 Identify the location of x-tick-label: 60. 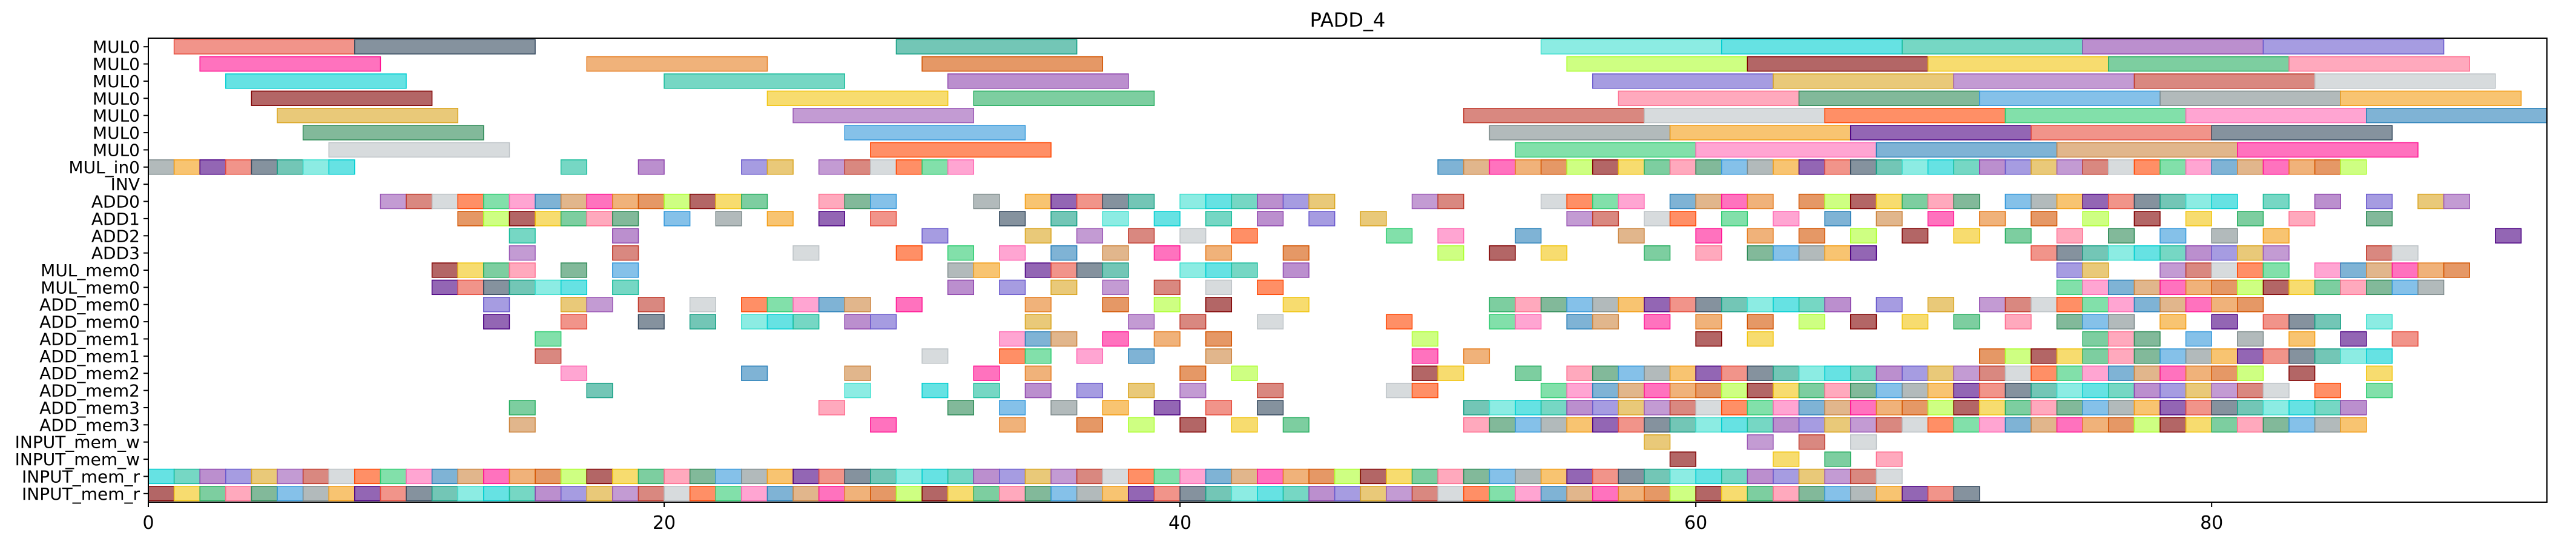
(1695, 523).